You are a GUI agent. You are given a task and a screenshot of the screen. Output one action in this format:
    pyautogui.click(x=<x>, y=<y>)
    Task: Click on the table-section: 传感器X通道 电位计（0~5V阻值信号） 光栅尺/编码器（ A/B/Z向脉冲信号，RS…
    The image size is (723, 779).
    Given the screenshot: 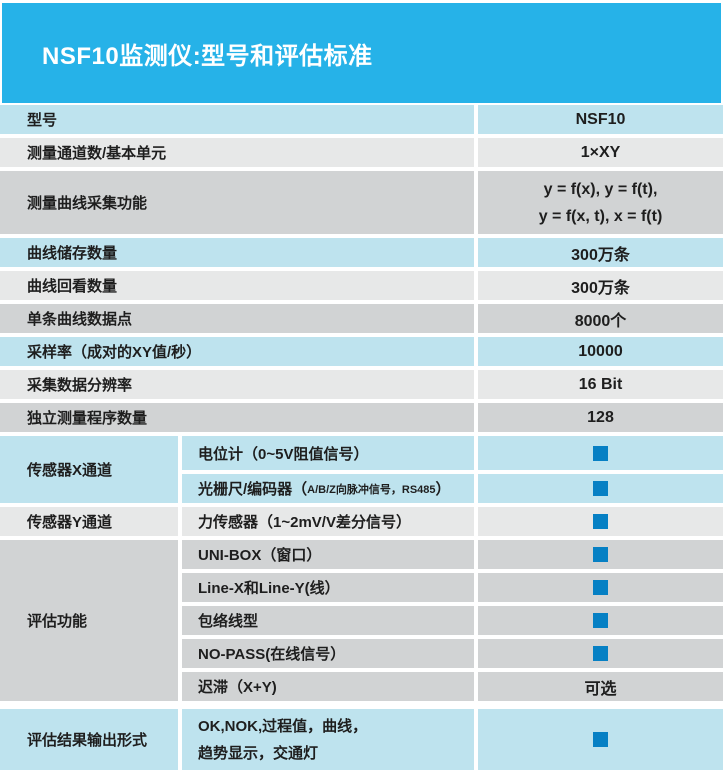 What is the action you would take?
    pyautogui.click(x=361, y=469)
    